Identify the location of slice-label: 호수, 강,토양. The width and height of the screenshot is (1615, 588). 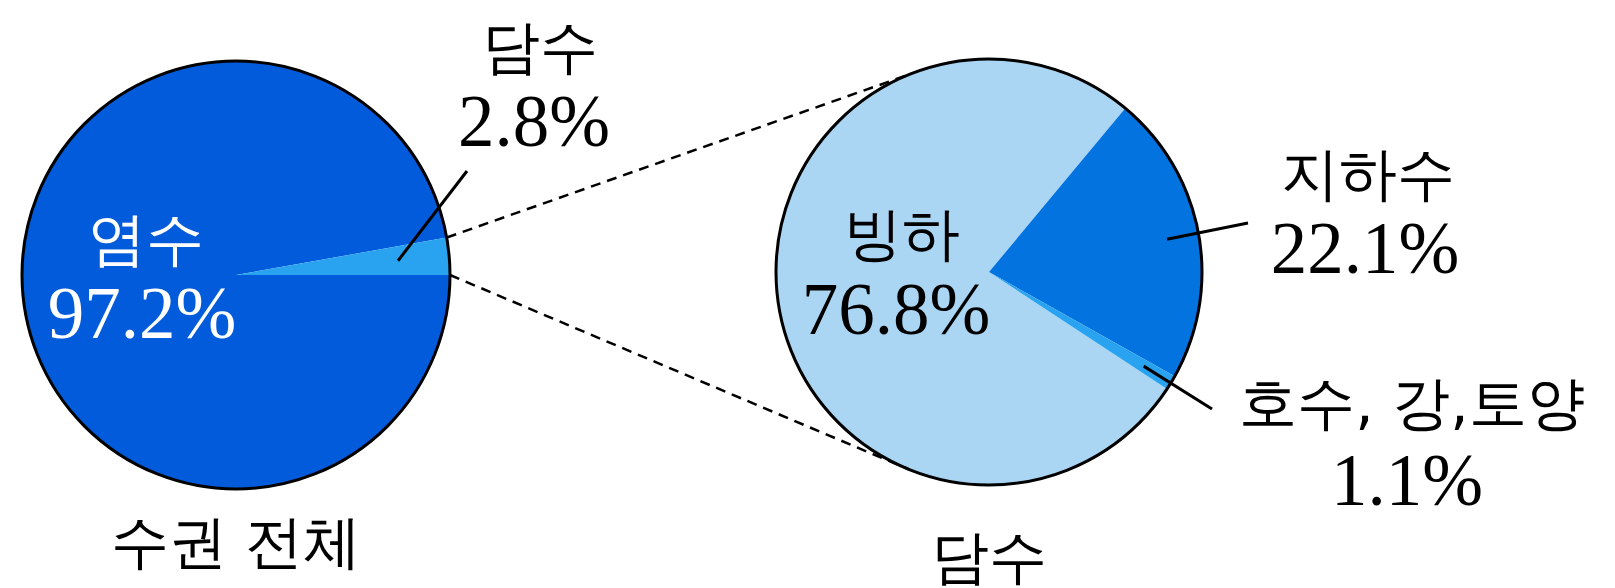
(1412, 403).